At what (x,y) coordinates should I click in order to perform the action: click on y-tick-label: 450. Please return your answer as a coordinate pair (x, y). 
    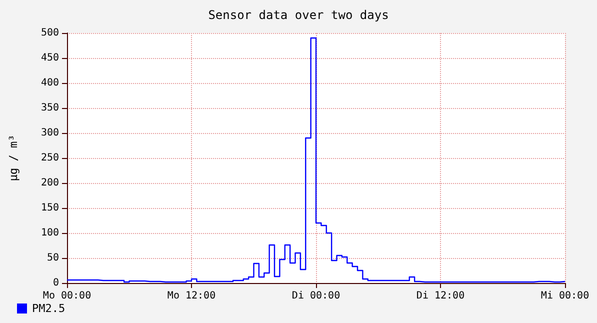
    Looking at the image, I should click on (49, 58).